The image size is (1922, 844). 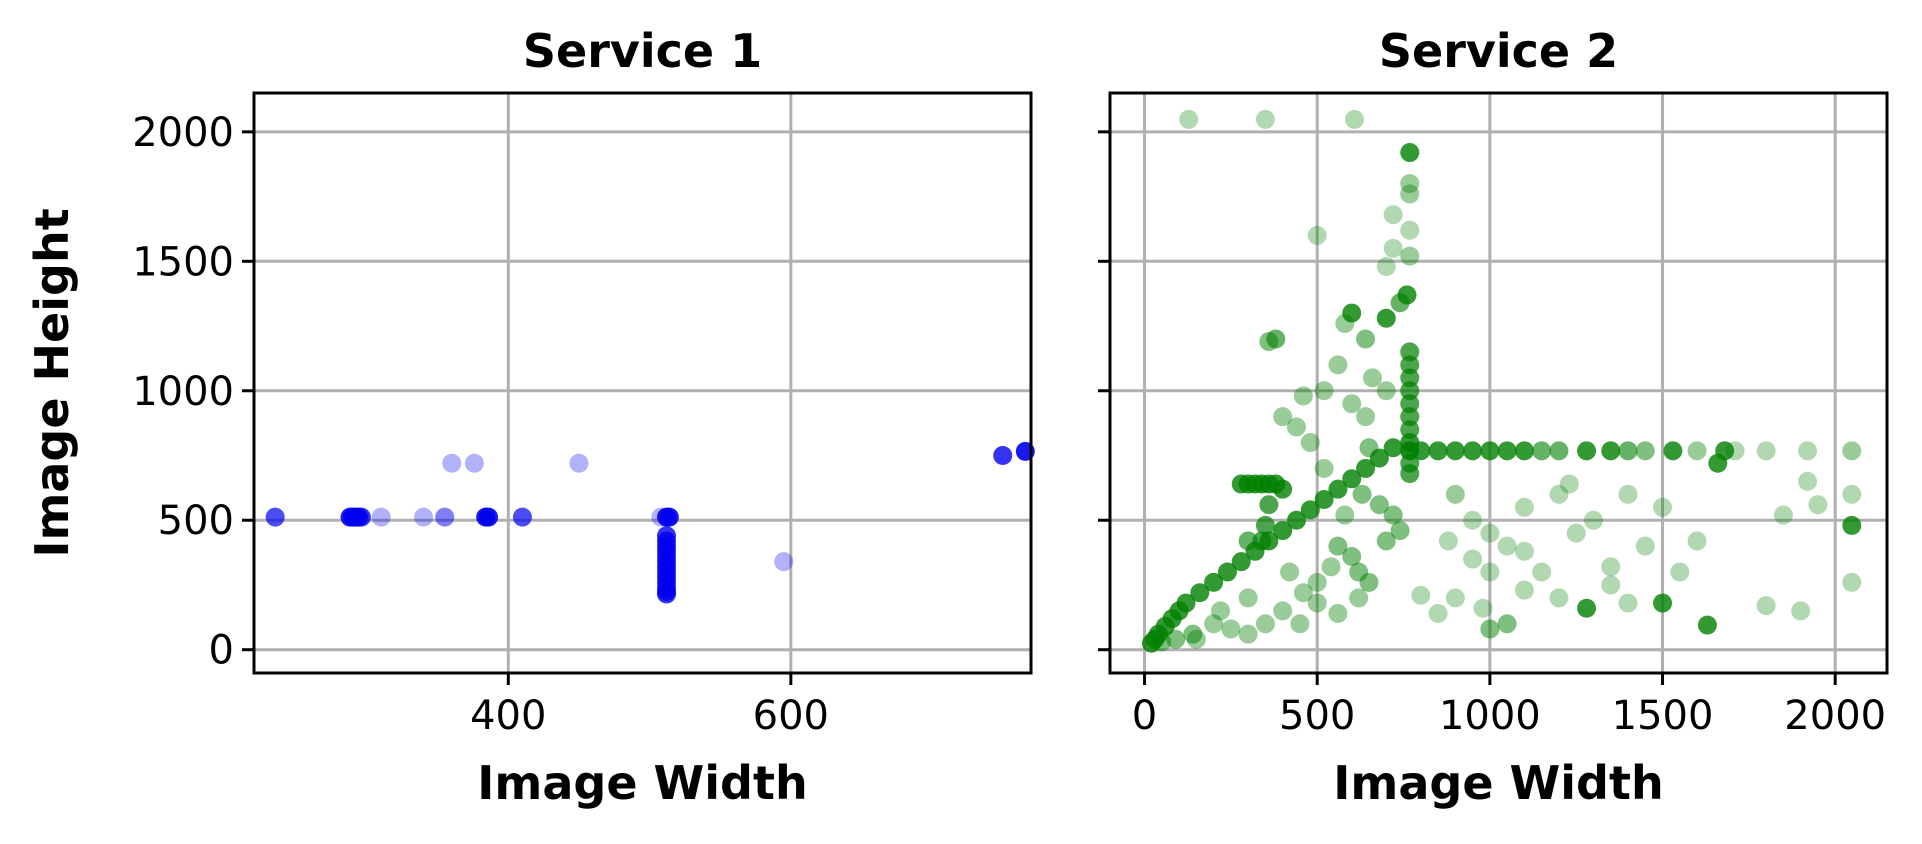 What do you see at coordinates (642, 51) in the screenshot?
I see `chart-title: Service 1` at bounding box center [642, 51].